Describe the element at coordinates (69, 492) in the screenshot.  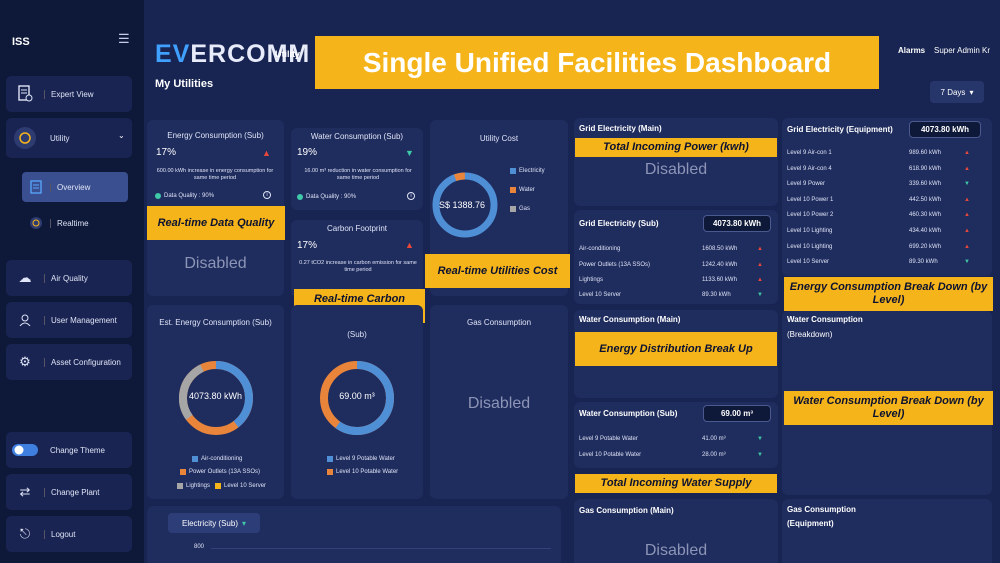
I see `sidebar-item-change-plant: ⇄ Change Plant` at that location.